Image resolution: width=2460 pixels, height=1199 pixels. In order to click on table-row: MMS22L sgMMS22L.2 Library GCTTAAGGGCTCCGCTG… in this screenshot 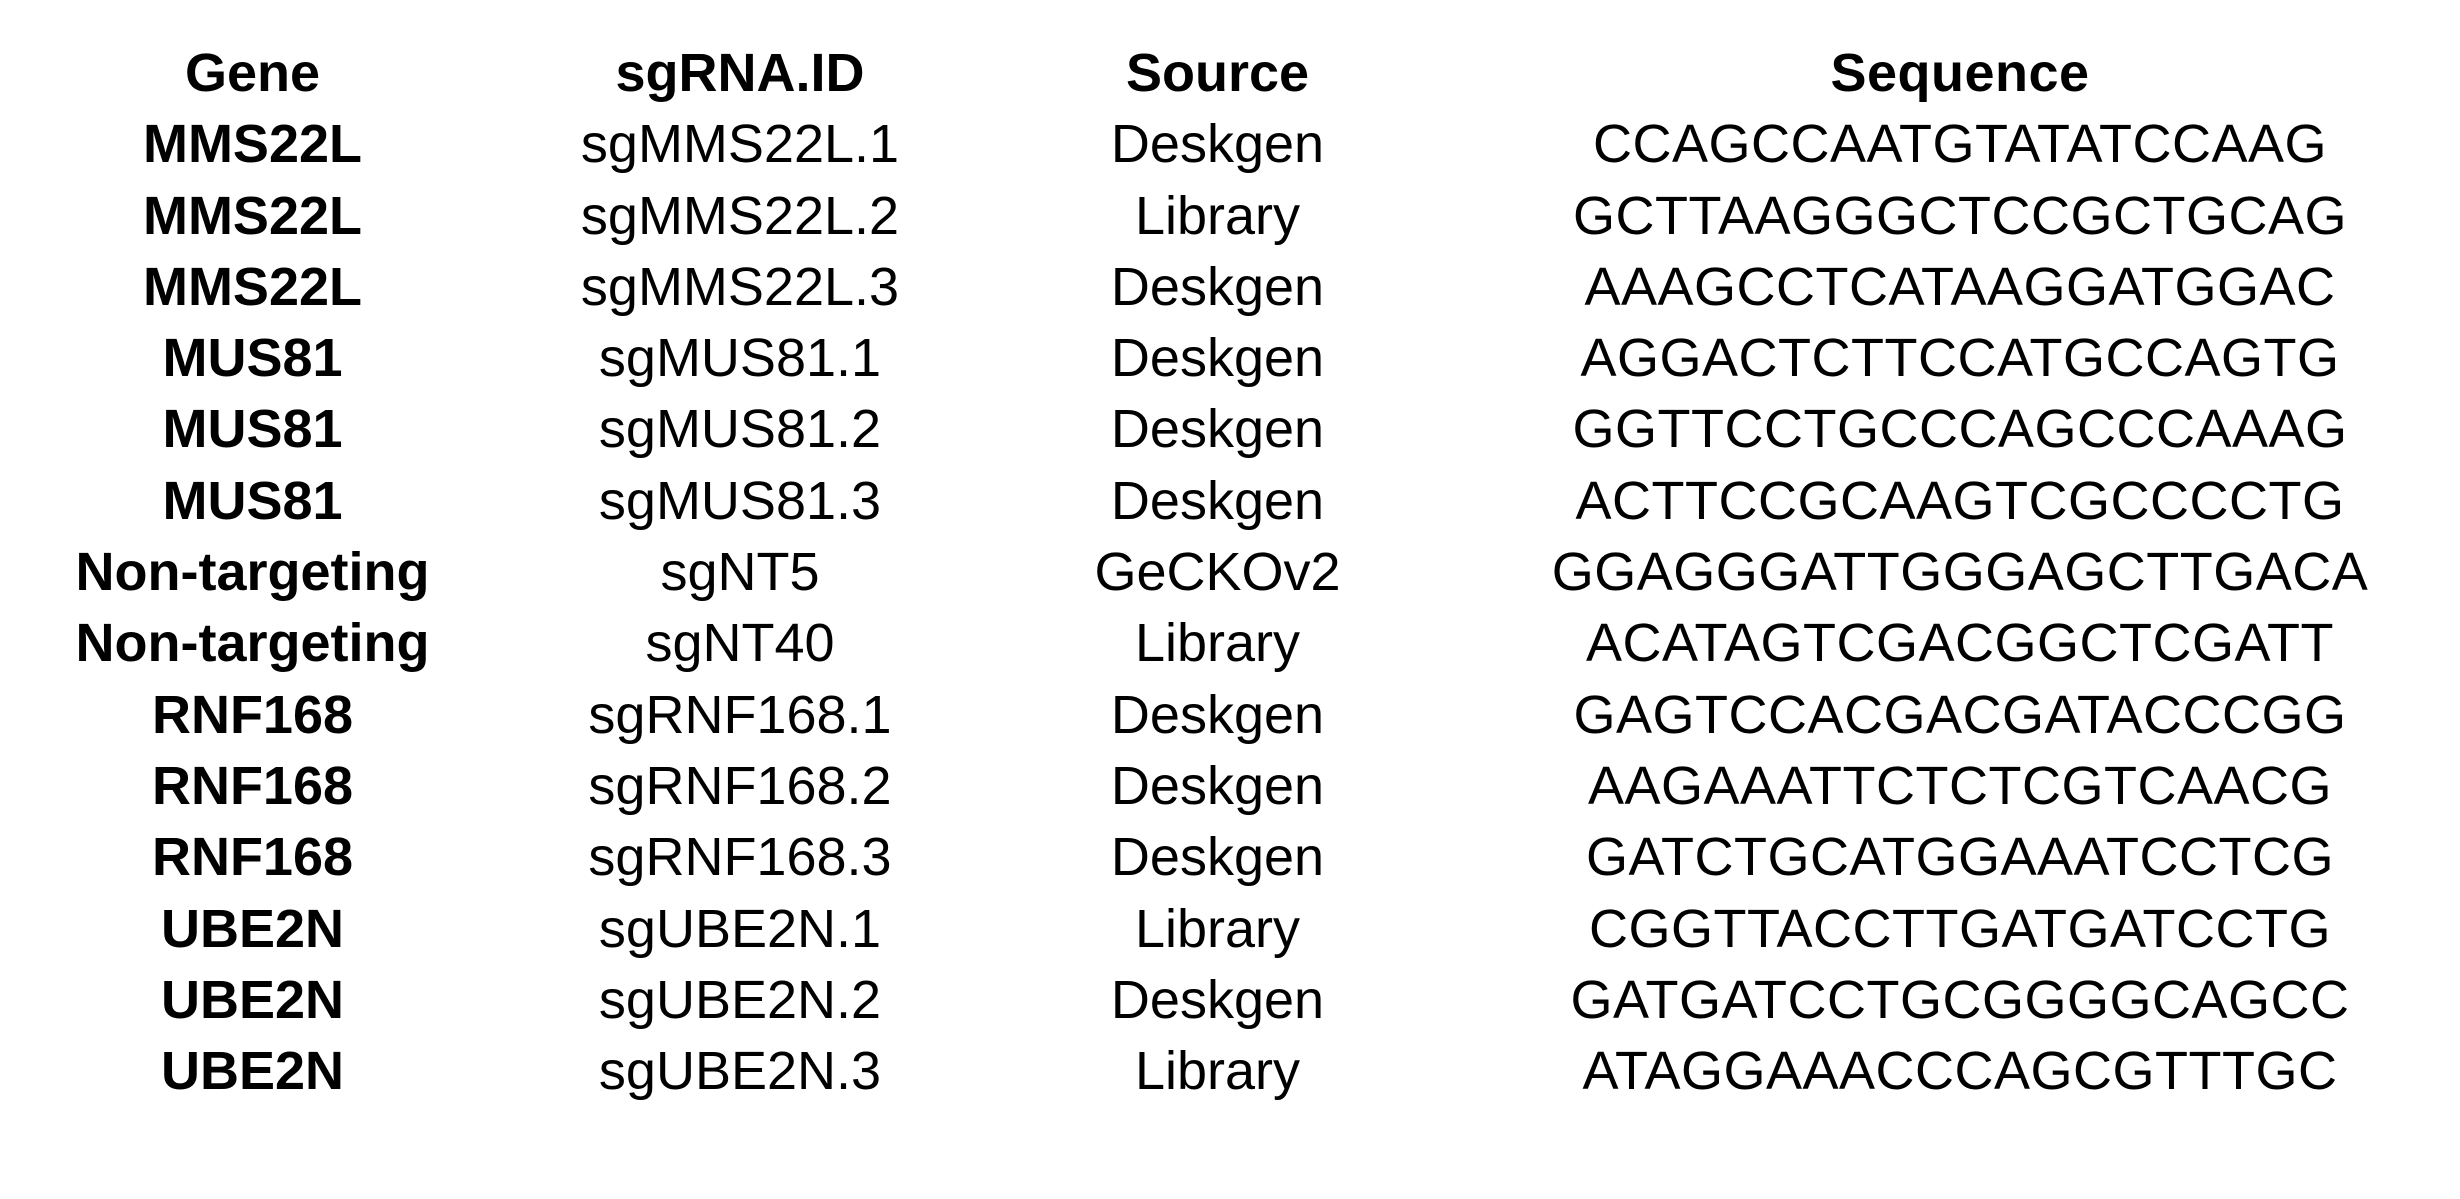, I will do `click(1230, 216)`.